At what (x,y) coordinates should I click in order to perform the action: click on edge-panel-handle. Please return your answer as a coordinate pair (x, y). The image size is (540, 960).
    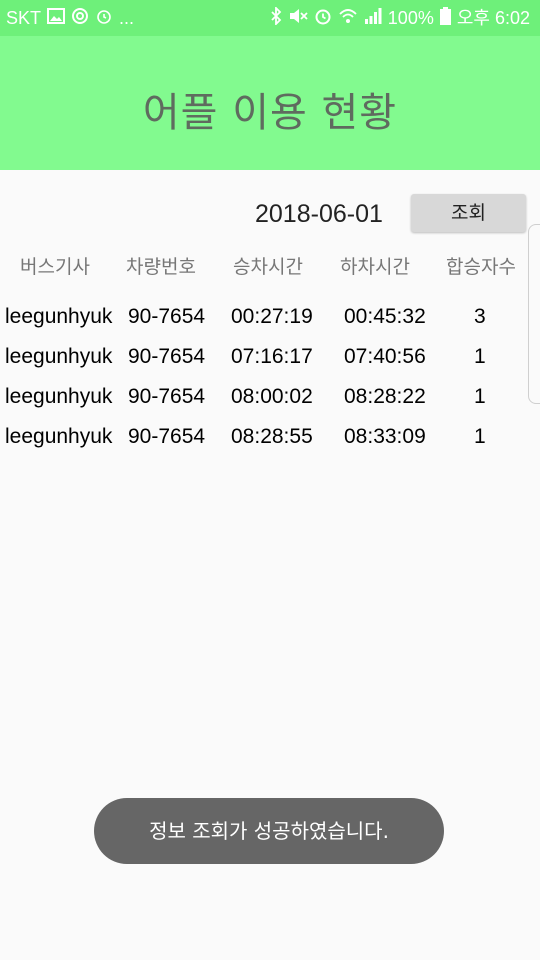
    Looking at the image, I should click on (534, 314).